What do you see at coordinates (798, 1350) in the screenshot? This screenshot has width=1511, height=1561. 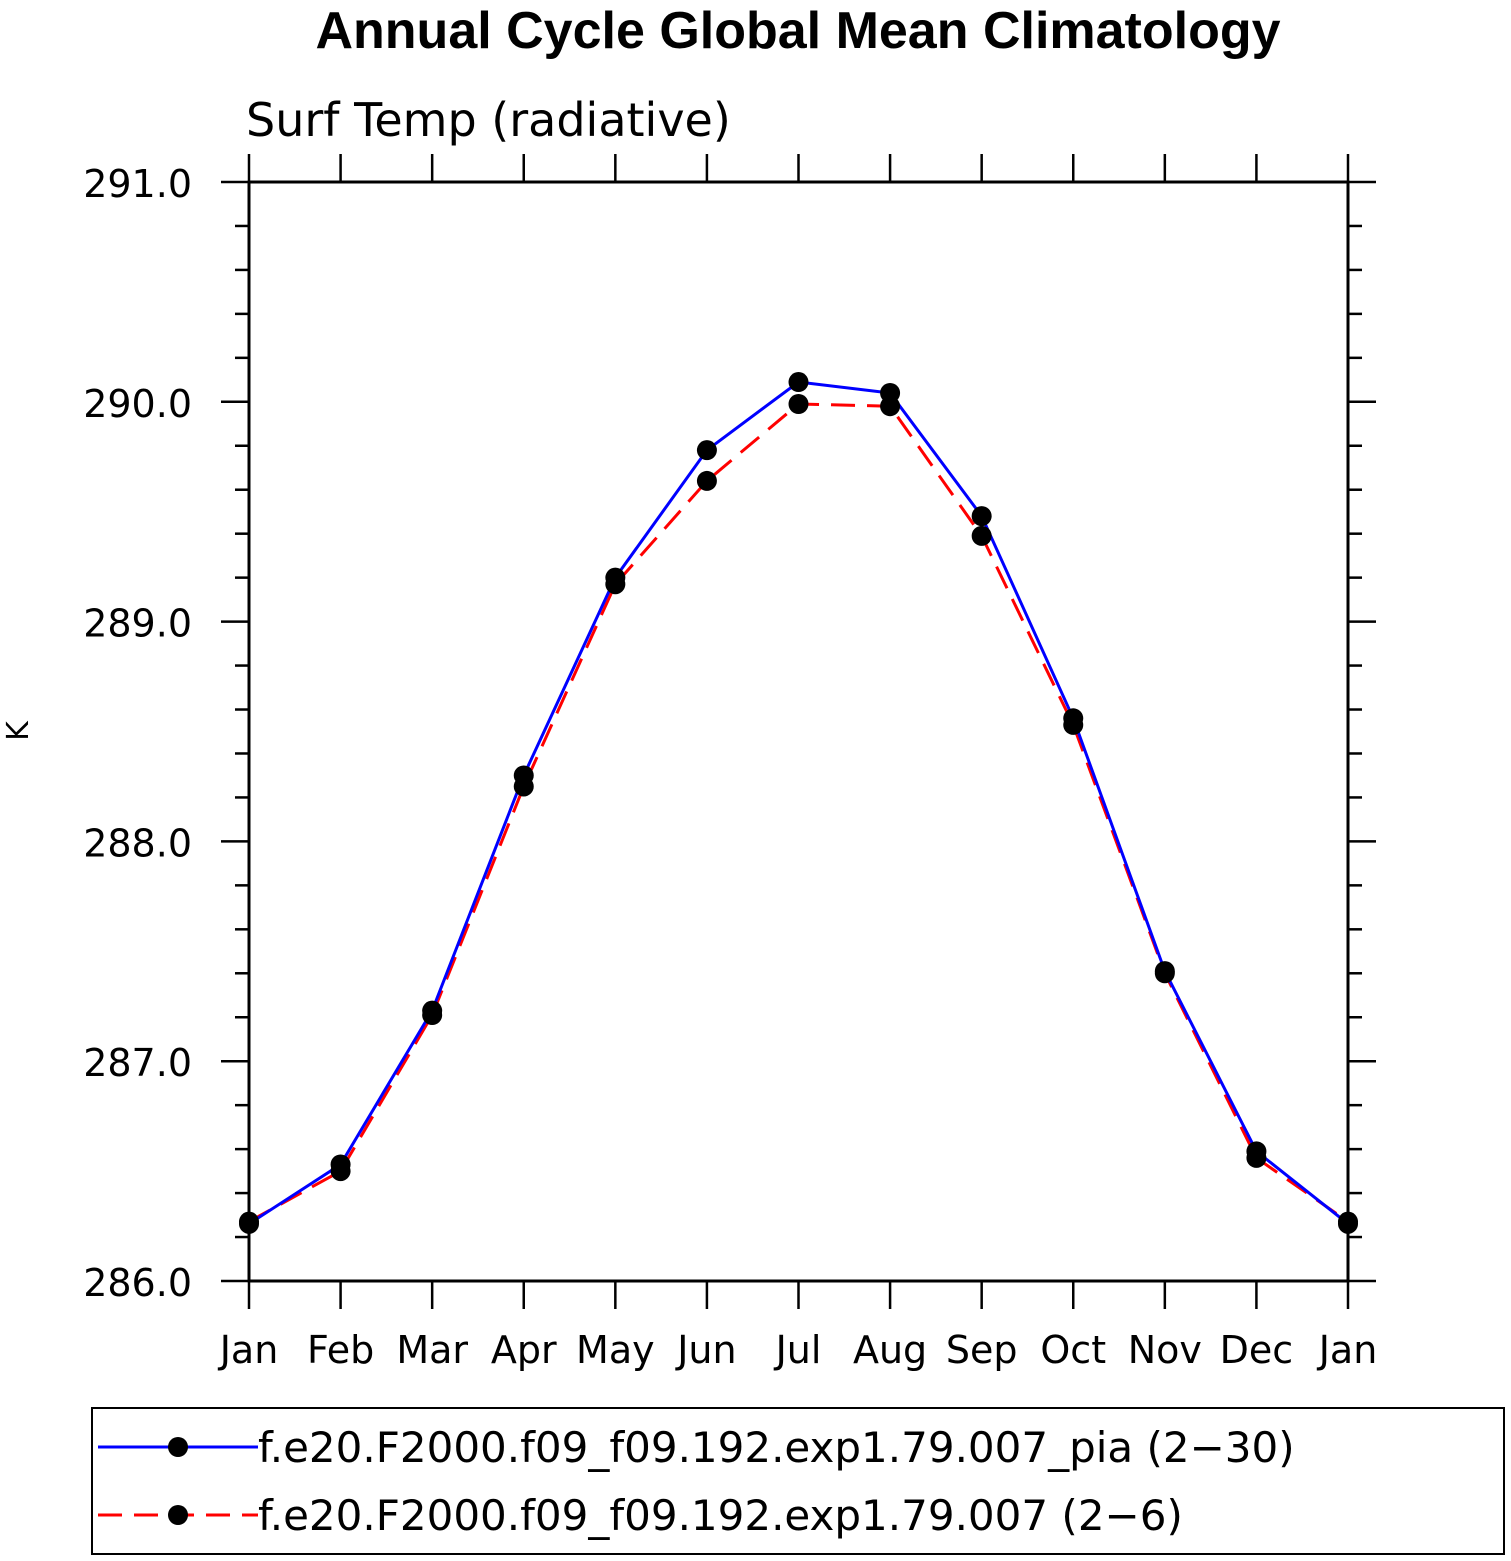 I see `x-tick-label: Jul` at bounding box center [798, 1350].